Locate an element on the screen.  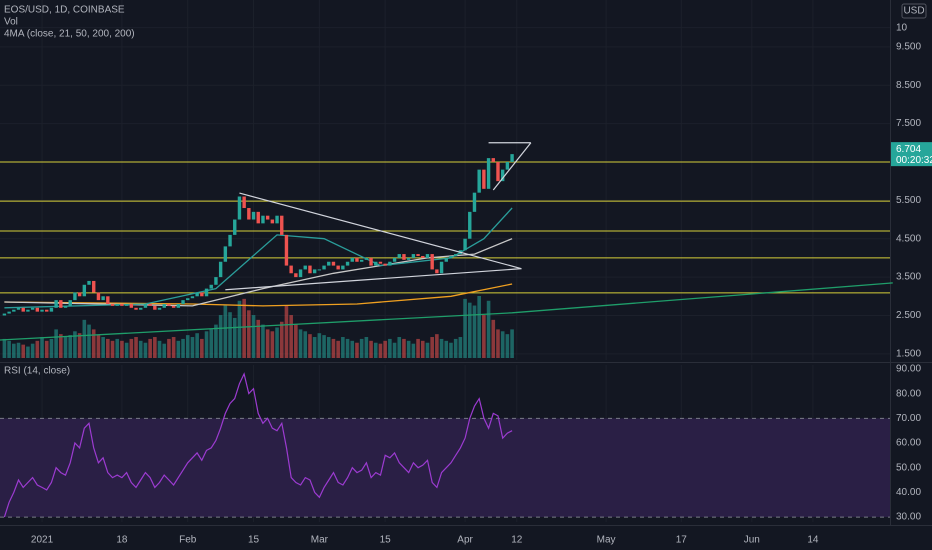
price-tag-value: 6.704 is located at coordinates (908, 149).